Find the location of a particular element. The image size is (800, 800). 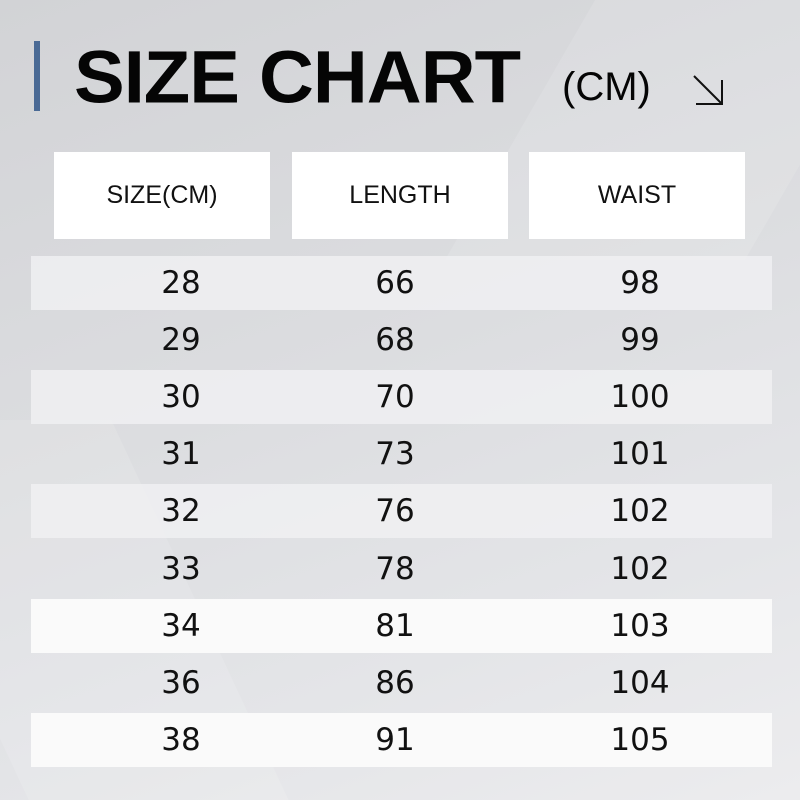

cell-length: 66 is located at coordinates (395, 283).